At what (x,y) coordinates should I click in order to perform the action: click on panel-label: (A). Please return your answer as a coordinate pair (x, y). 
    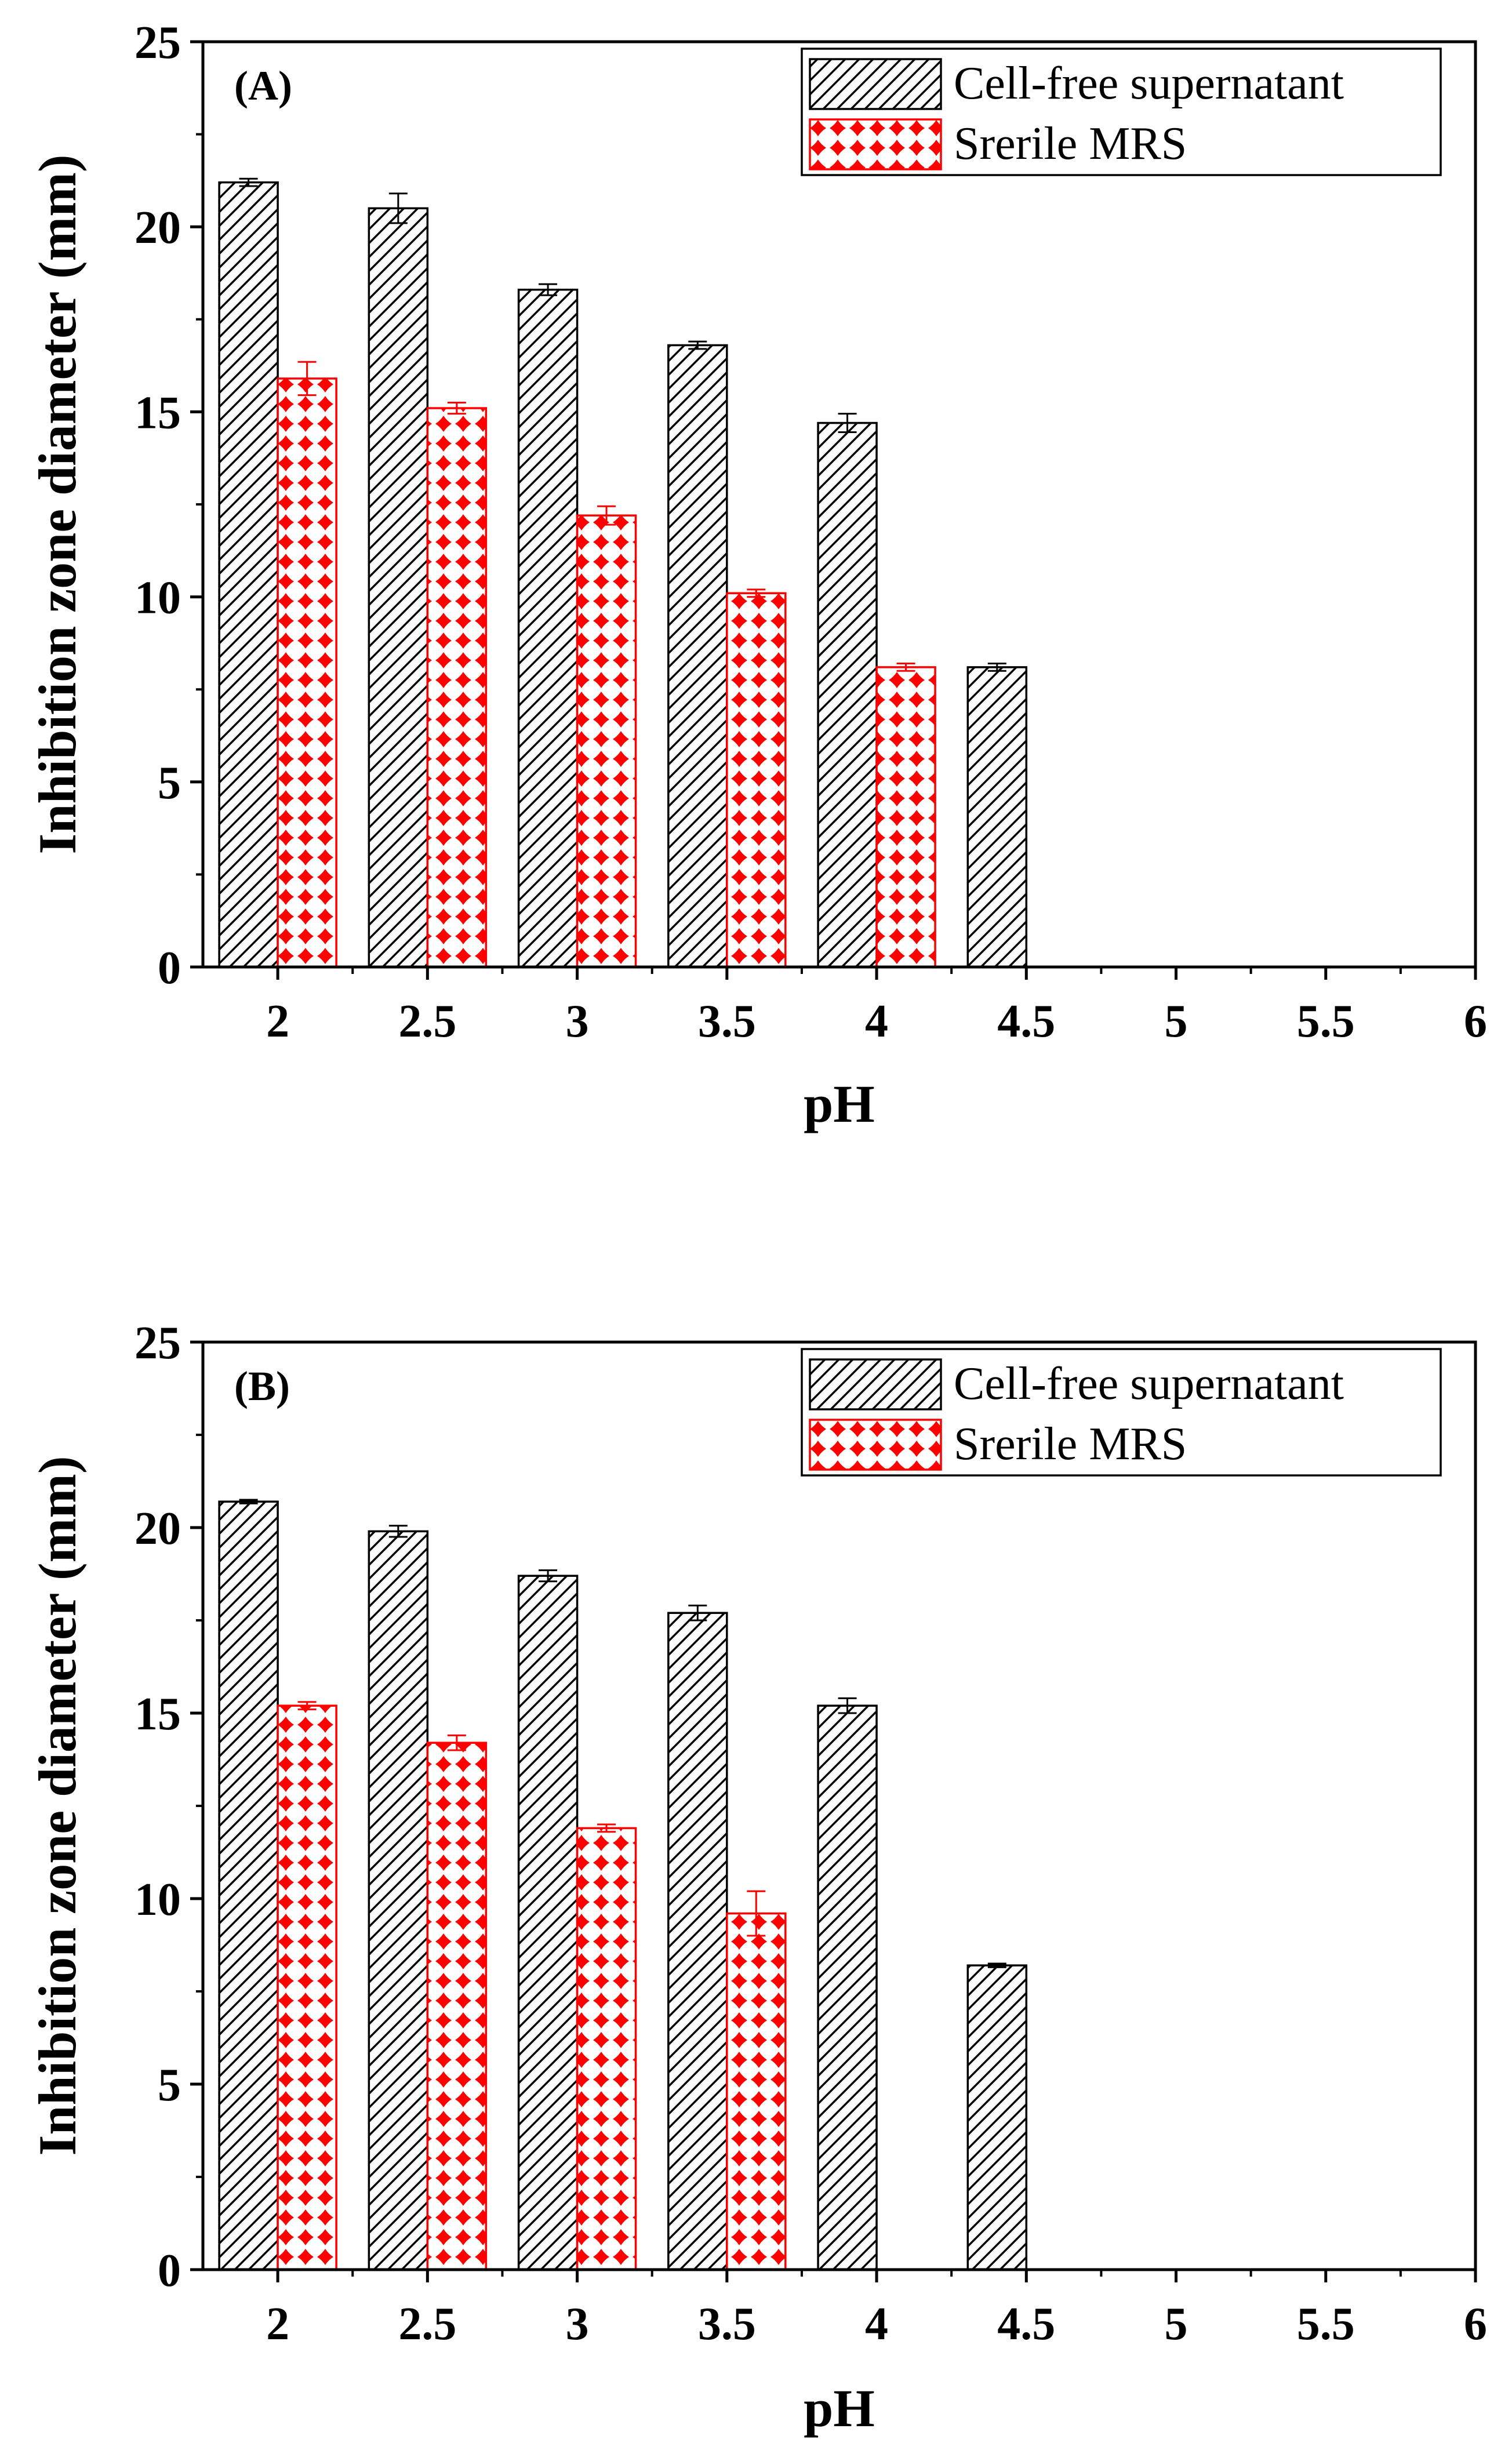
    Looking at the image, I should click on (263, 86).